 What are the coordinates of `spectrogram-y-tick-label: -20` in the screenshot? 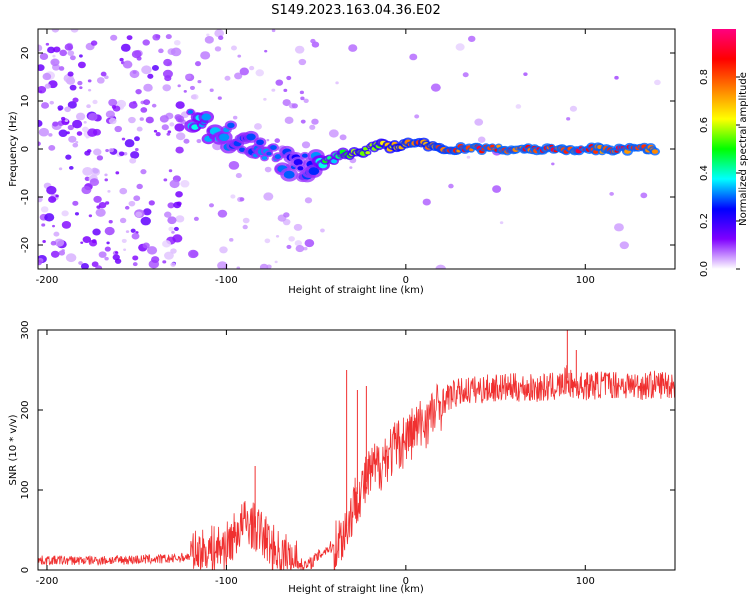 It's located at (25, 245).